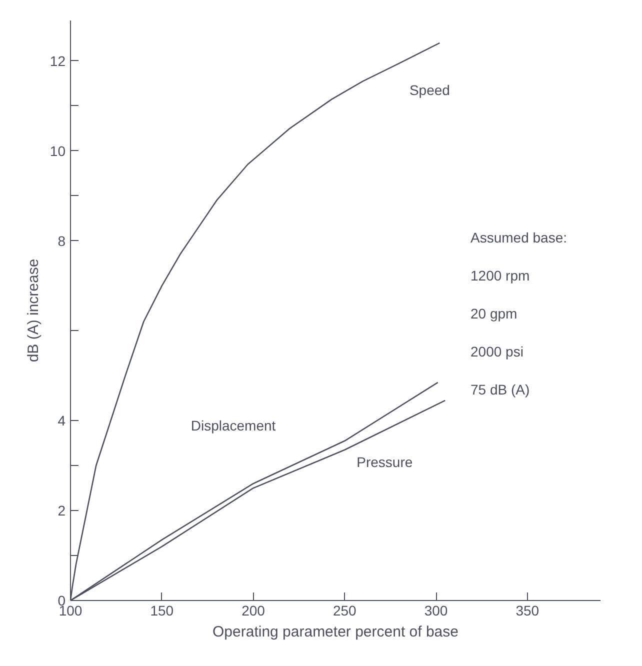  I want to click on annotation: 20 gpm, so click(494, 314).